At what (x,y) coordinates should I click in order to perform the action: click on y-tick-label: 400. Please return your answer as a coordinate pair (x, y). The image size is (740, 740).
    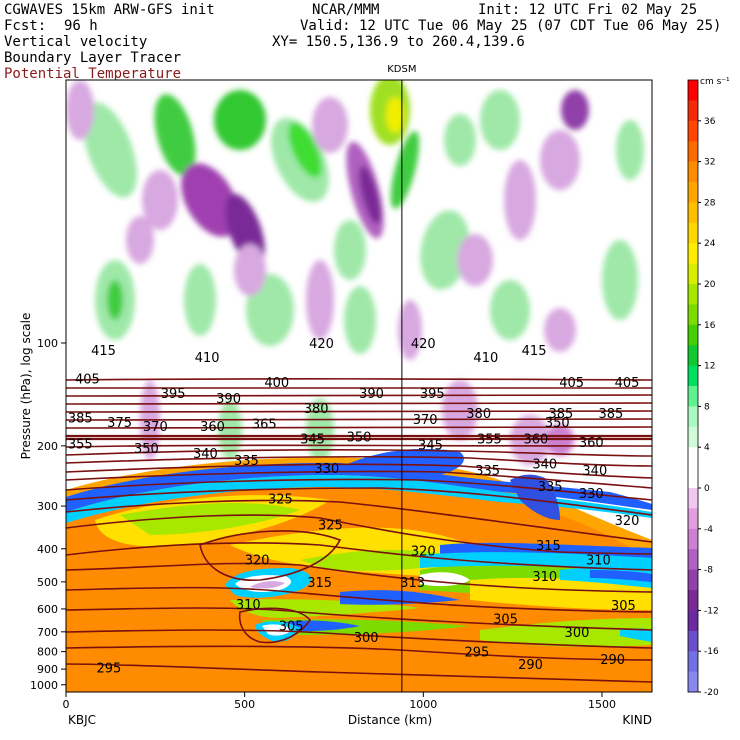
    Looking at the image, I should click on (47, 549).